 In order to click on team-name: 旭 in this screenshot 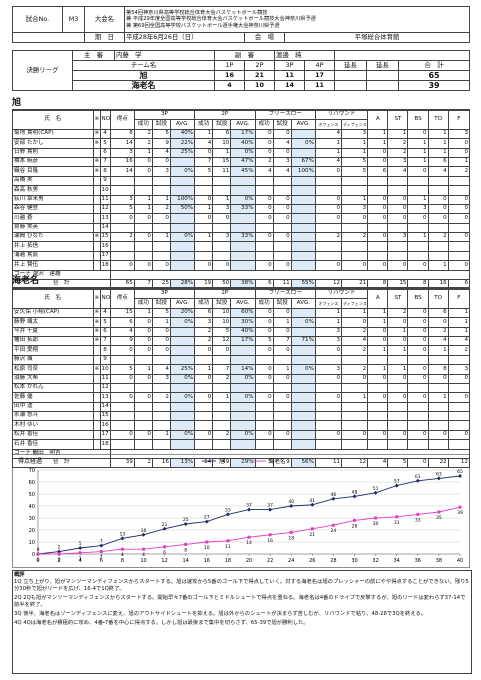, I will do `click(143, 75)`.